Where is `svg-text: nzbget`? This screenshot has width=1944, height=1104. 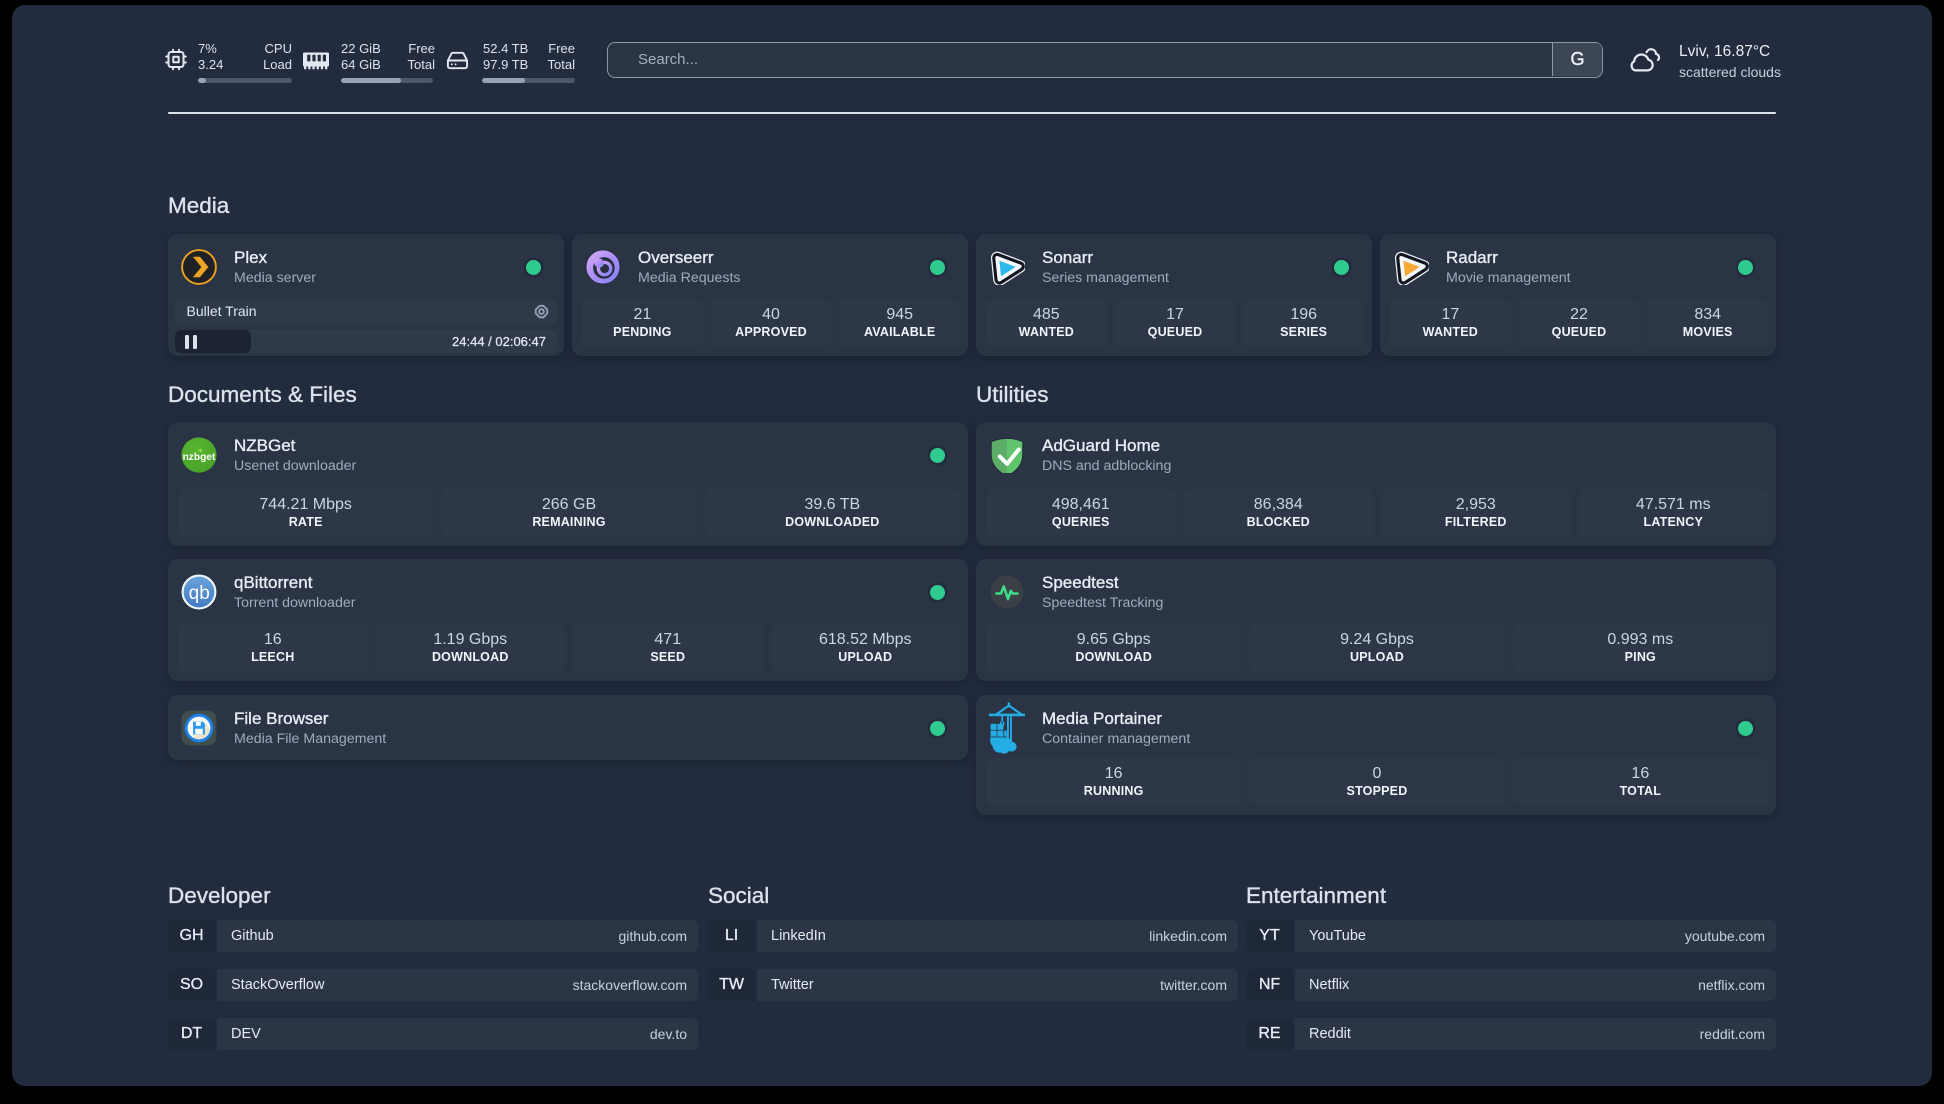
svg-text: nzbget is located at coordinates (199, 457).